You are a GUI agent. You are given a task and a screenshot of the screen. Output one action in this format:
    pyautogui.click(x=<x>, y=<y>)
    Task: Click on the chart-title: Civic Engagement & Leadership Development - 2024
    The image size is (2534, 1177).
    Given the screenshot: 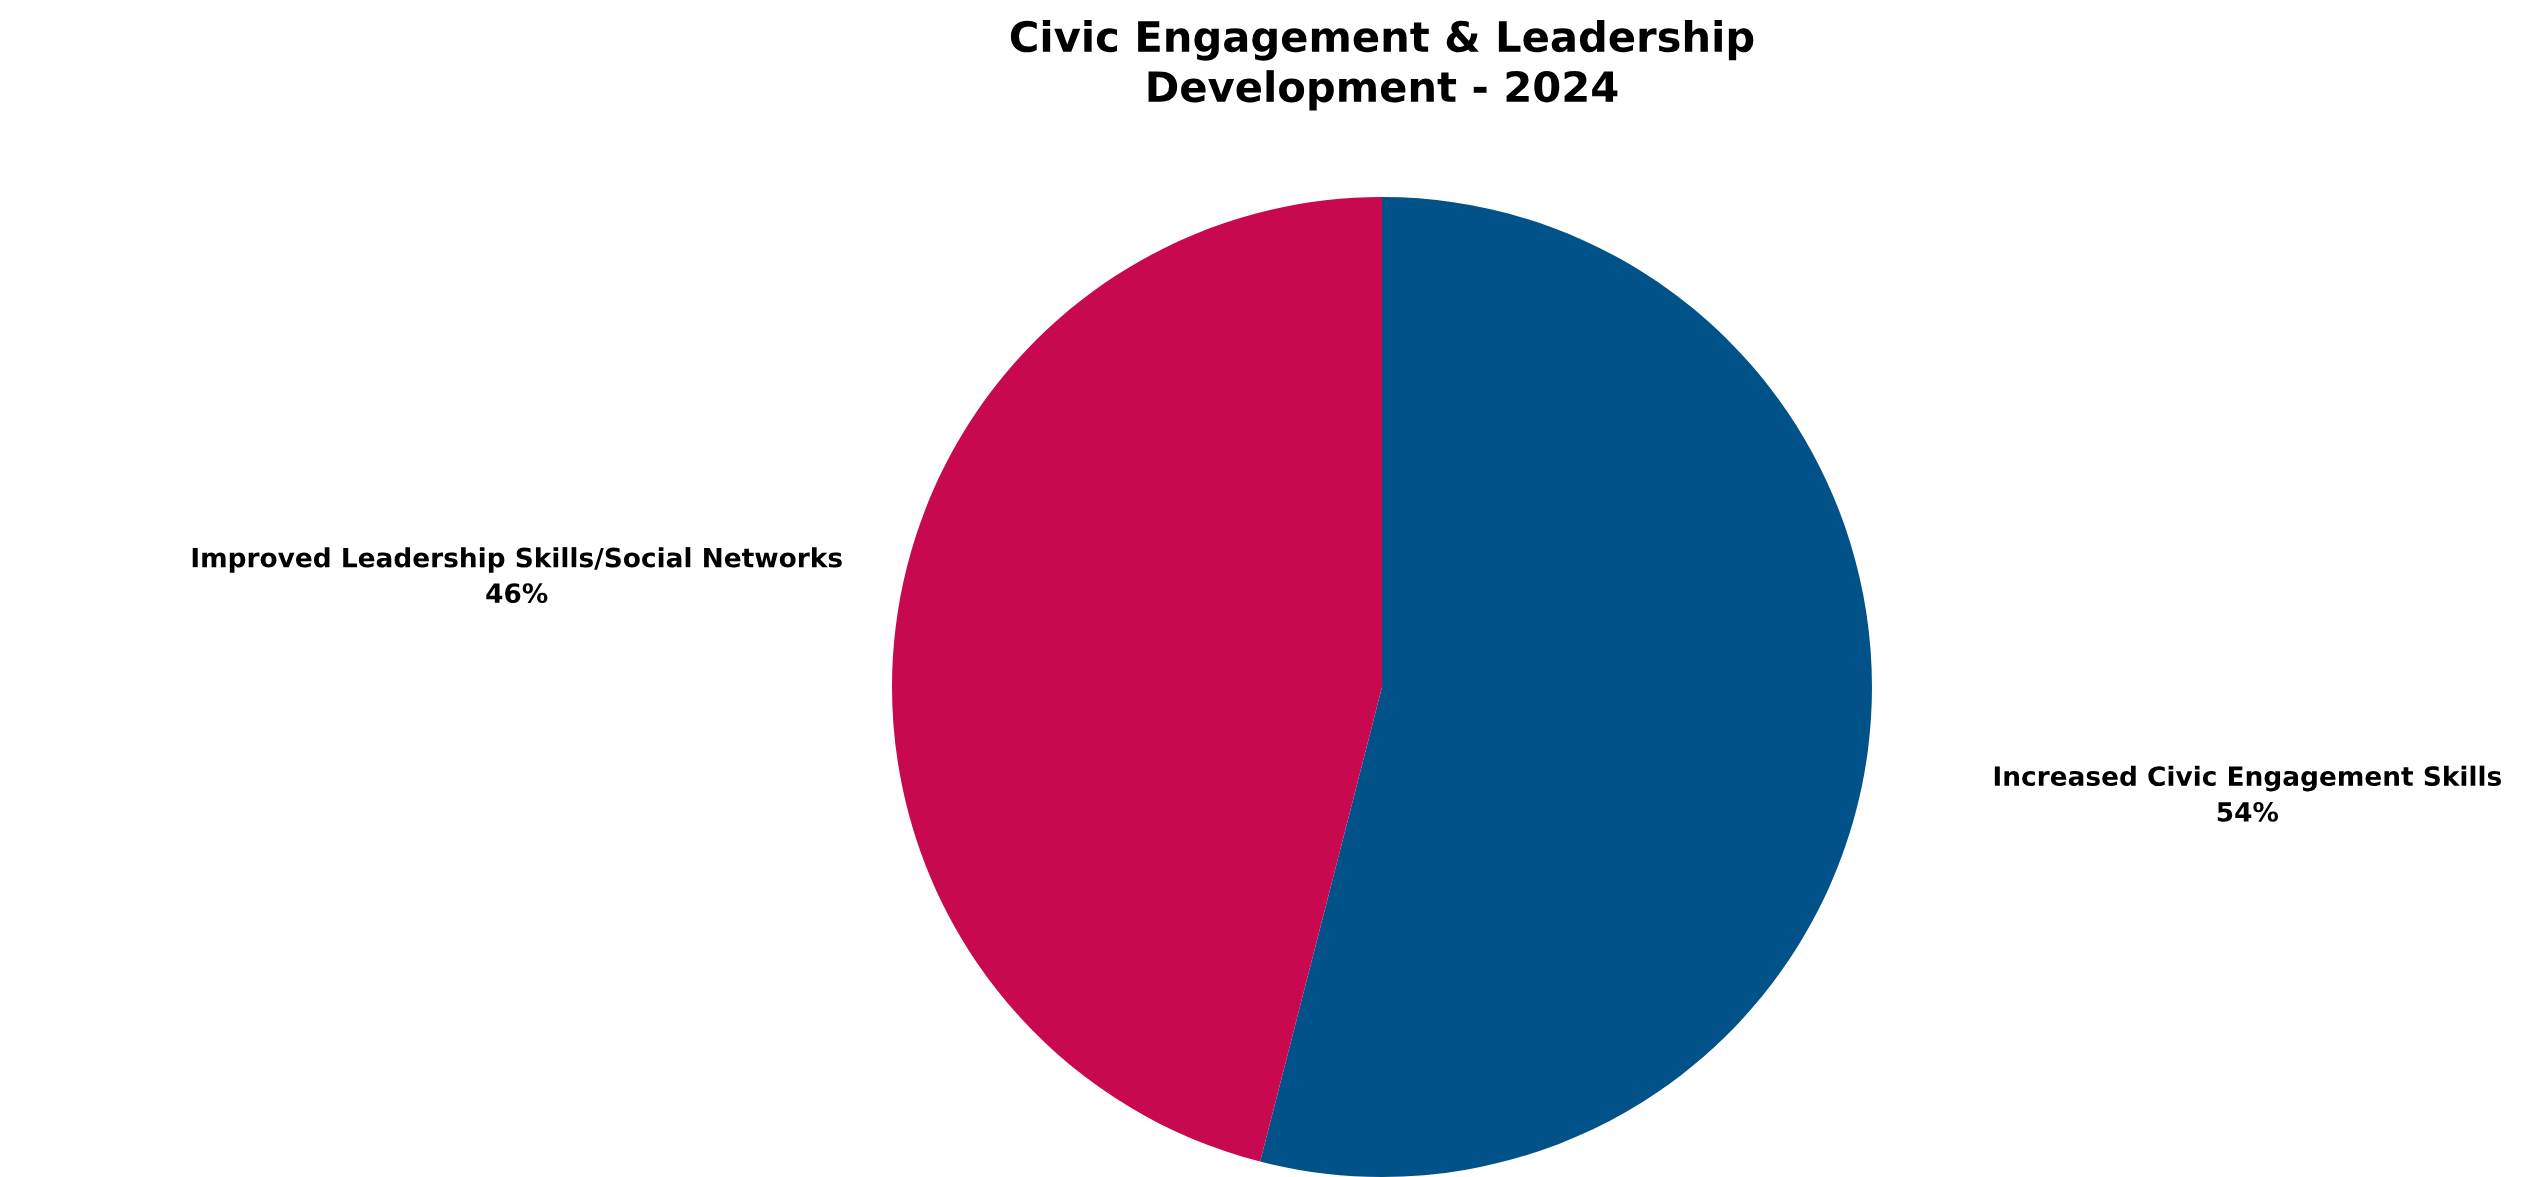 What is the action you would take?
    pyautogui.click(x=1382, y=65)
    